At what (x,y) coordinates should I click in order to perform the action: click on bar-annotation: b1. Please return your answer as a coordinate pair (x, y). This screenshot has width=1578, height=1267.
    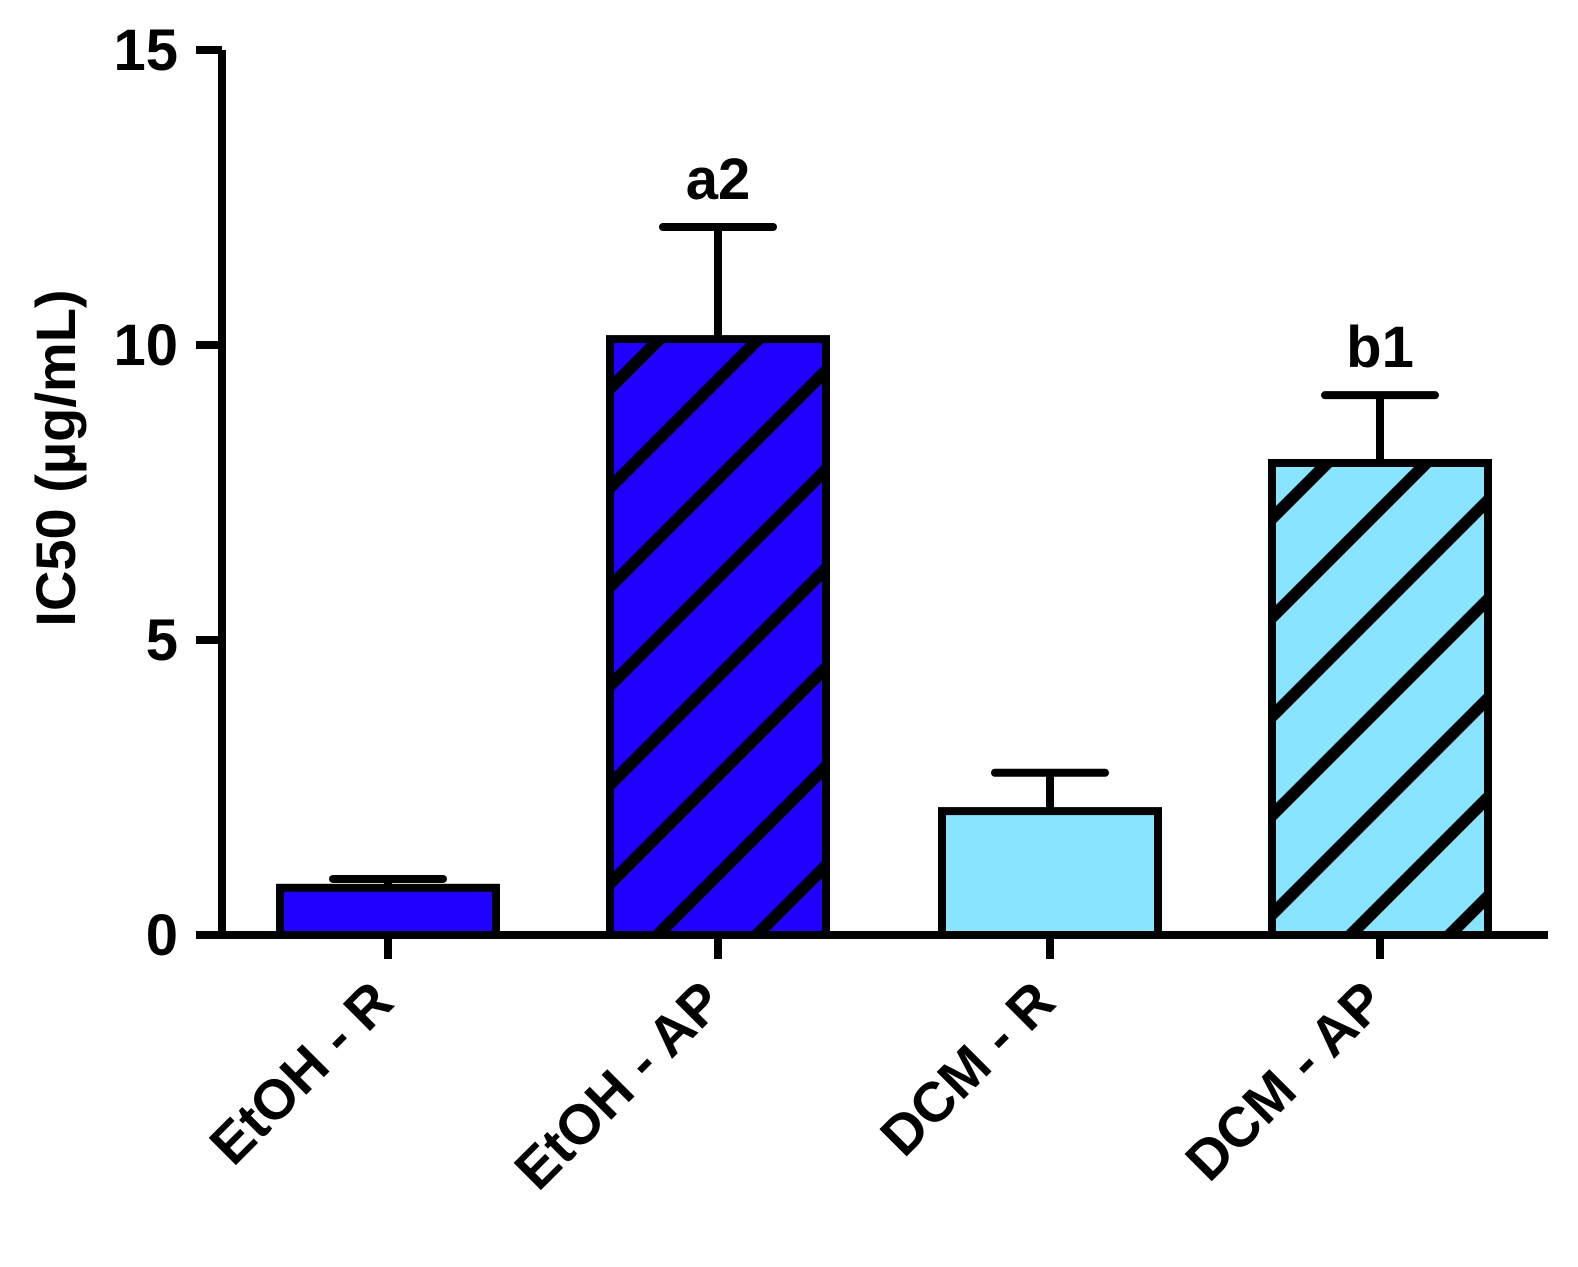
    Looking at the image, I should click on (1380, 347).